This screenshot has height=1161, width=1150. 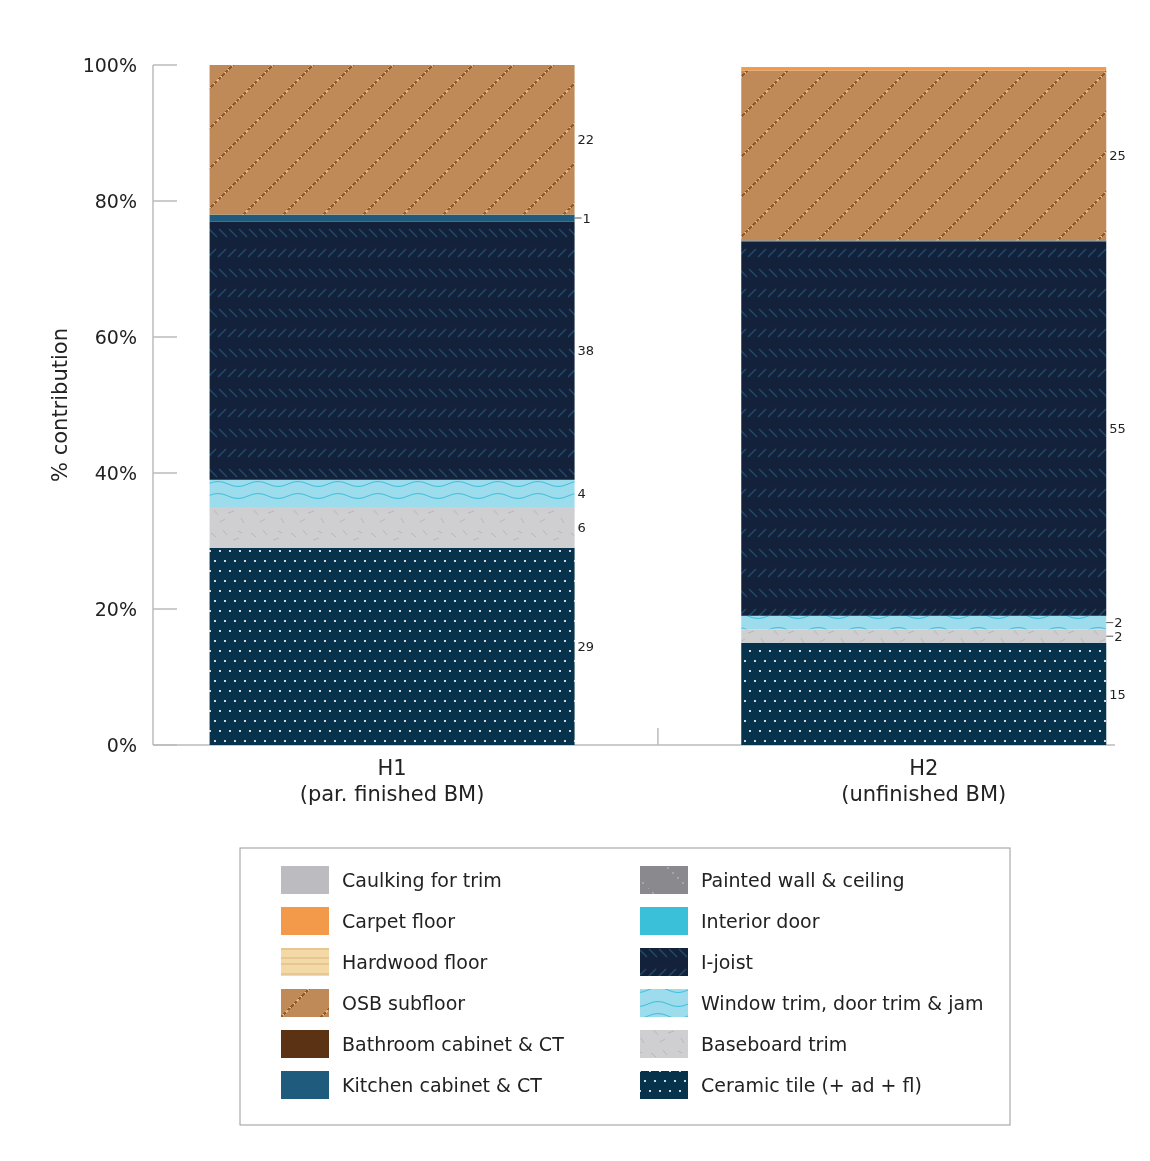 What do you see at coordinates (109, 64) in the screenshot?
I see `y-tick-label: 100%` at bounding box center [109, 64].